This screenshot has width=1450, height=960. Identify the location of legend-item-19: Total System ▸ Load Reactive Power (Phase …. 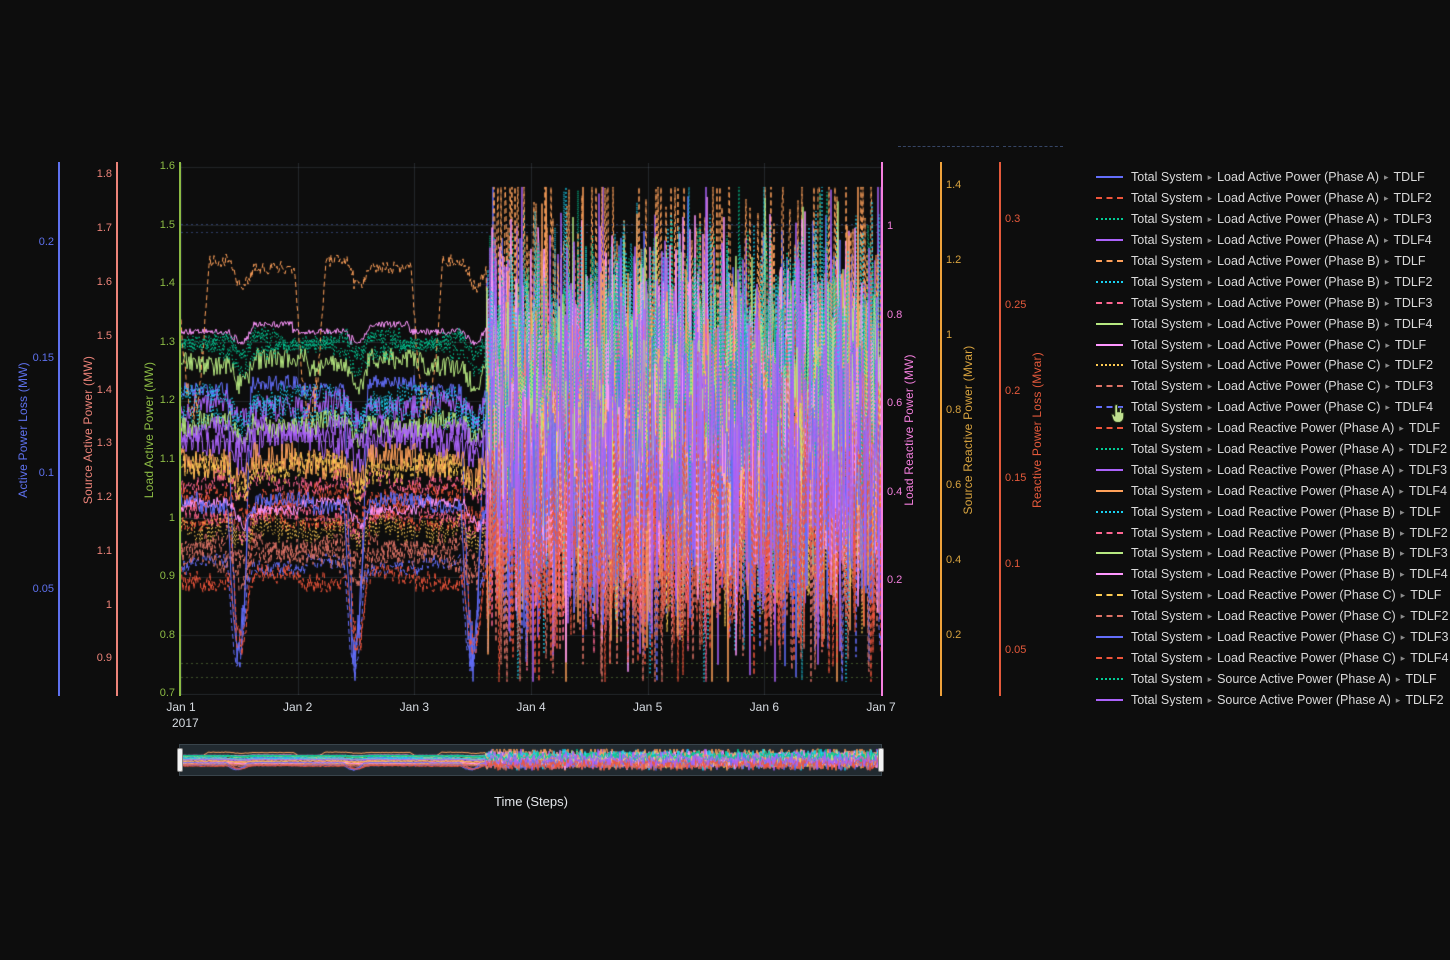
(1273, 553).